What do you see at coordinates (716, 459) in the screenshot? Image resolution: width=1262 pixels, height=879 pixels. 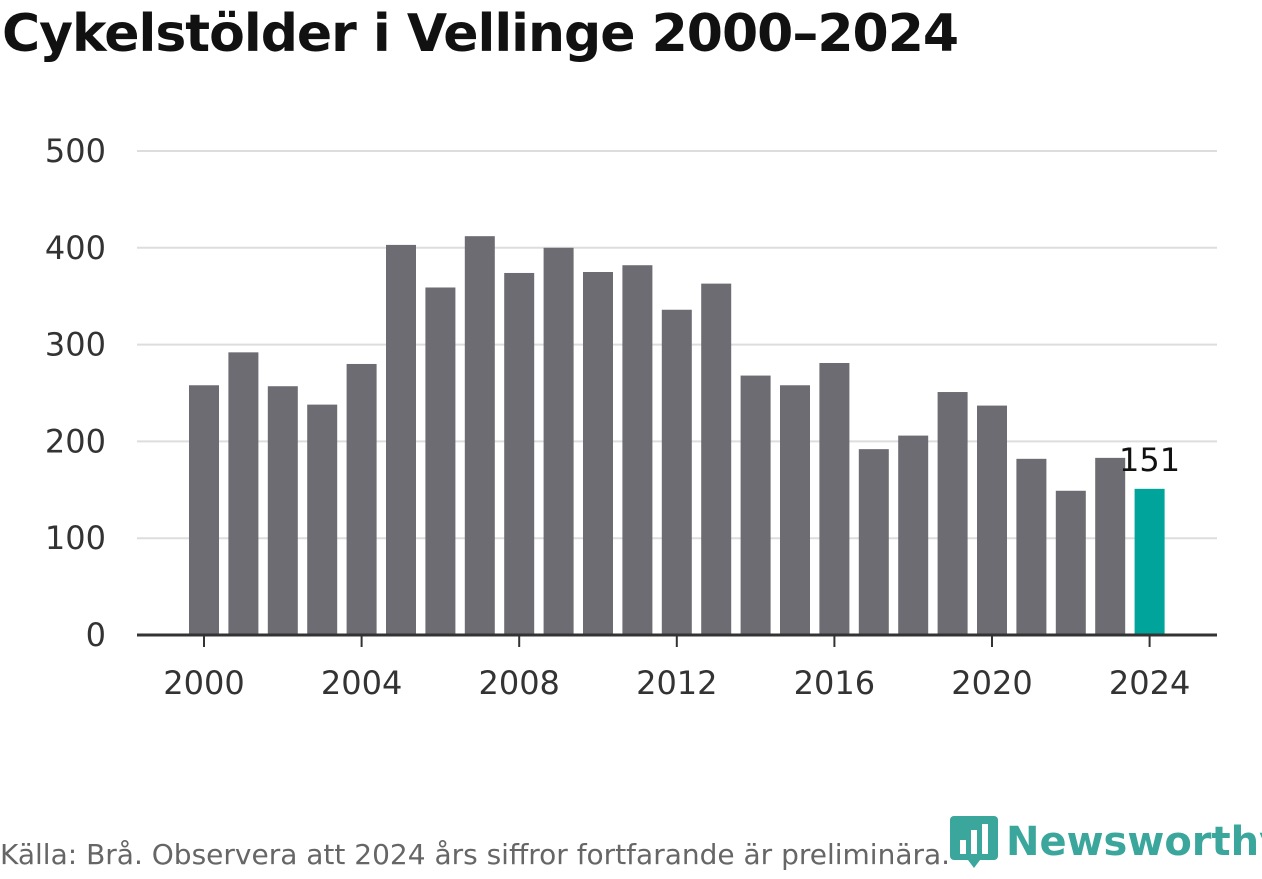 I see `bar-2013` at bounding box center [716, 459].